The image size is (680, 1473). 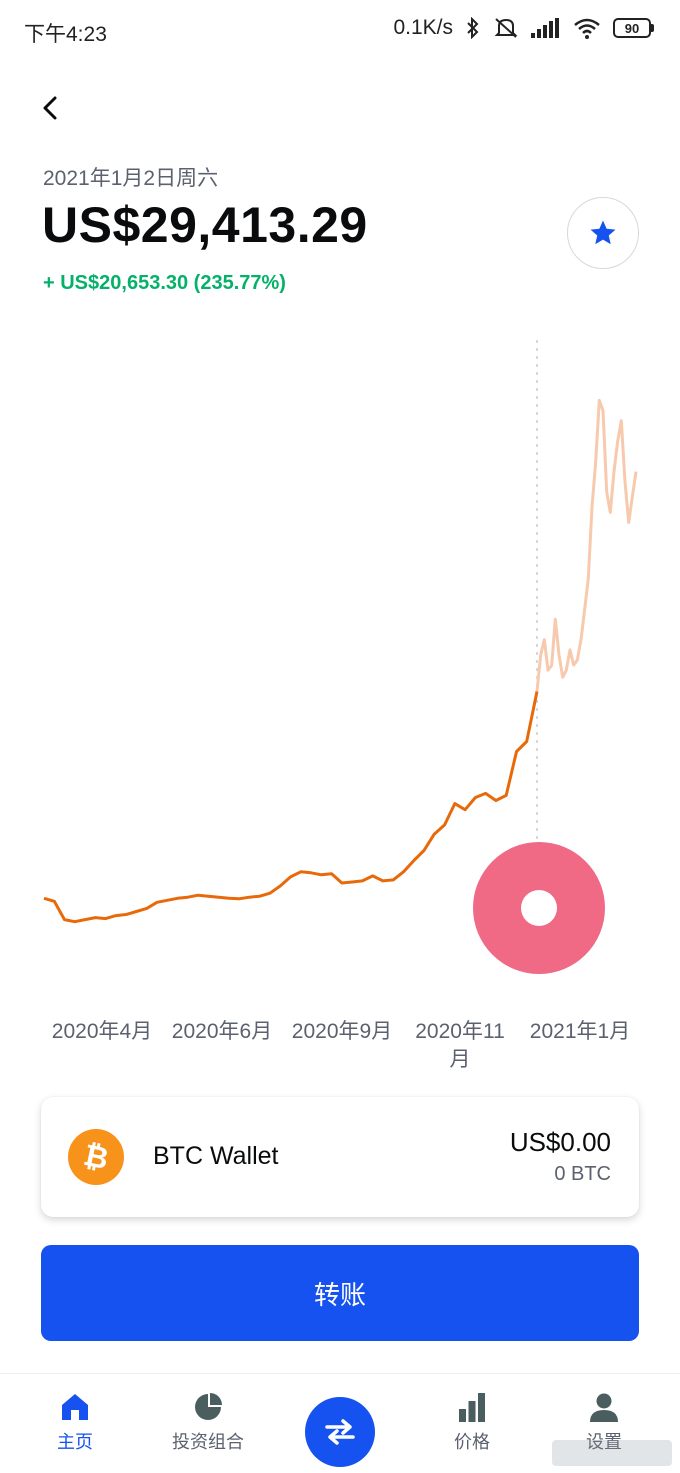 I want to click on wallet-btc-balance: 0 BTC, so click(x=582, y=1174).